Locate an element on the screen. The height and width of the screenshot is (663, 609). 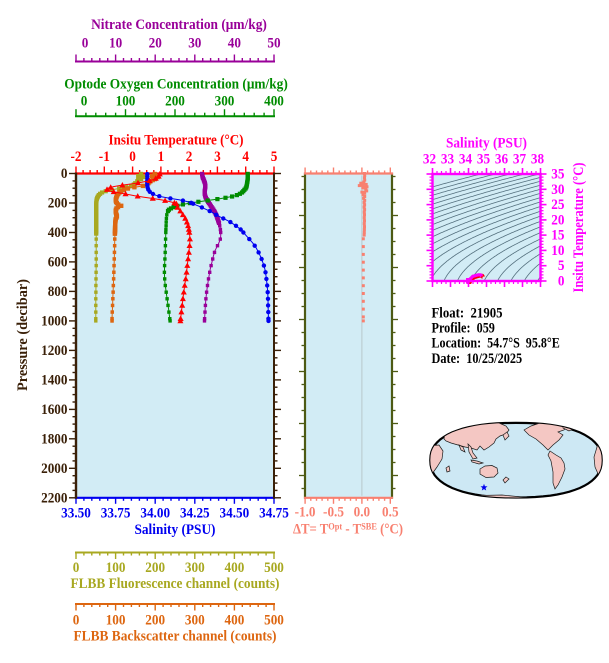
svg-text: 32 is located at coordinates (429, 160).